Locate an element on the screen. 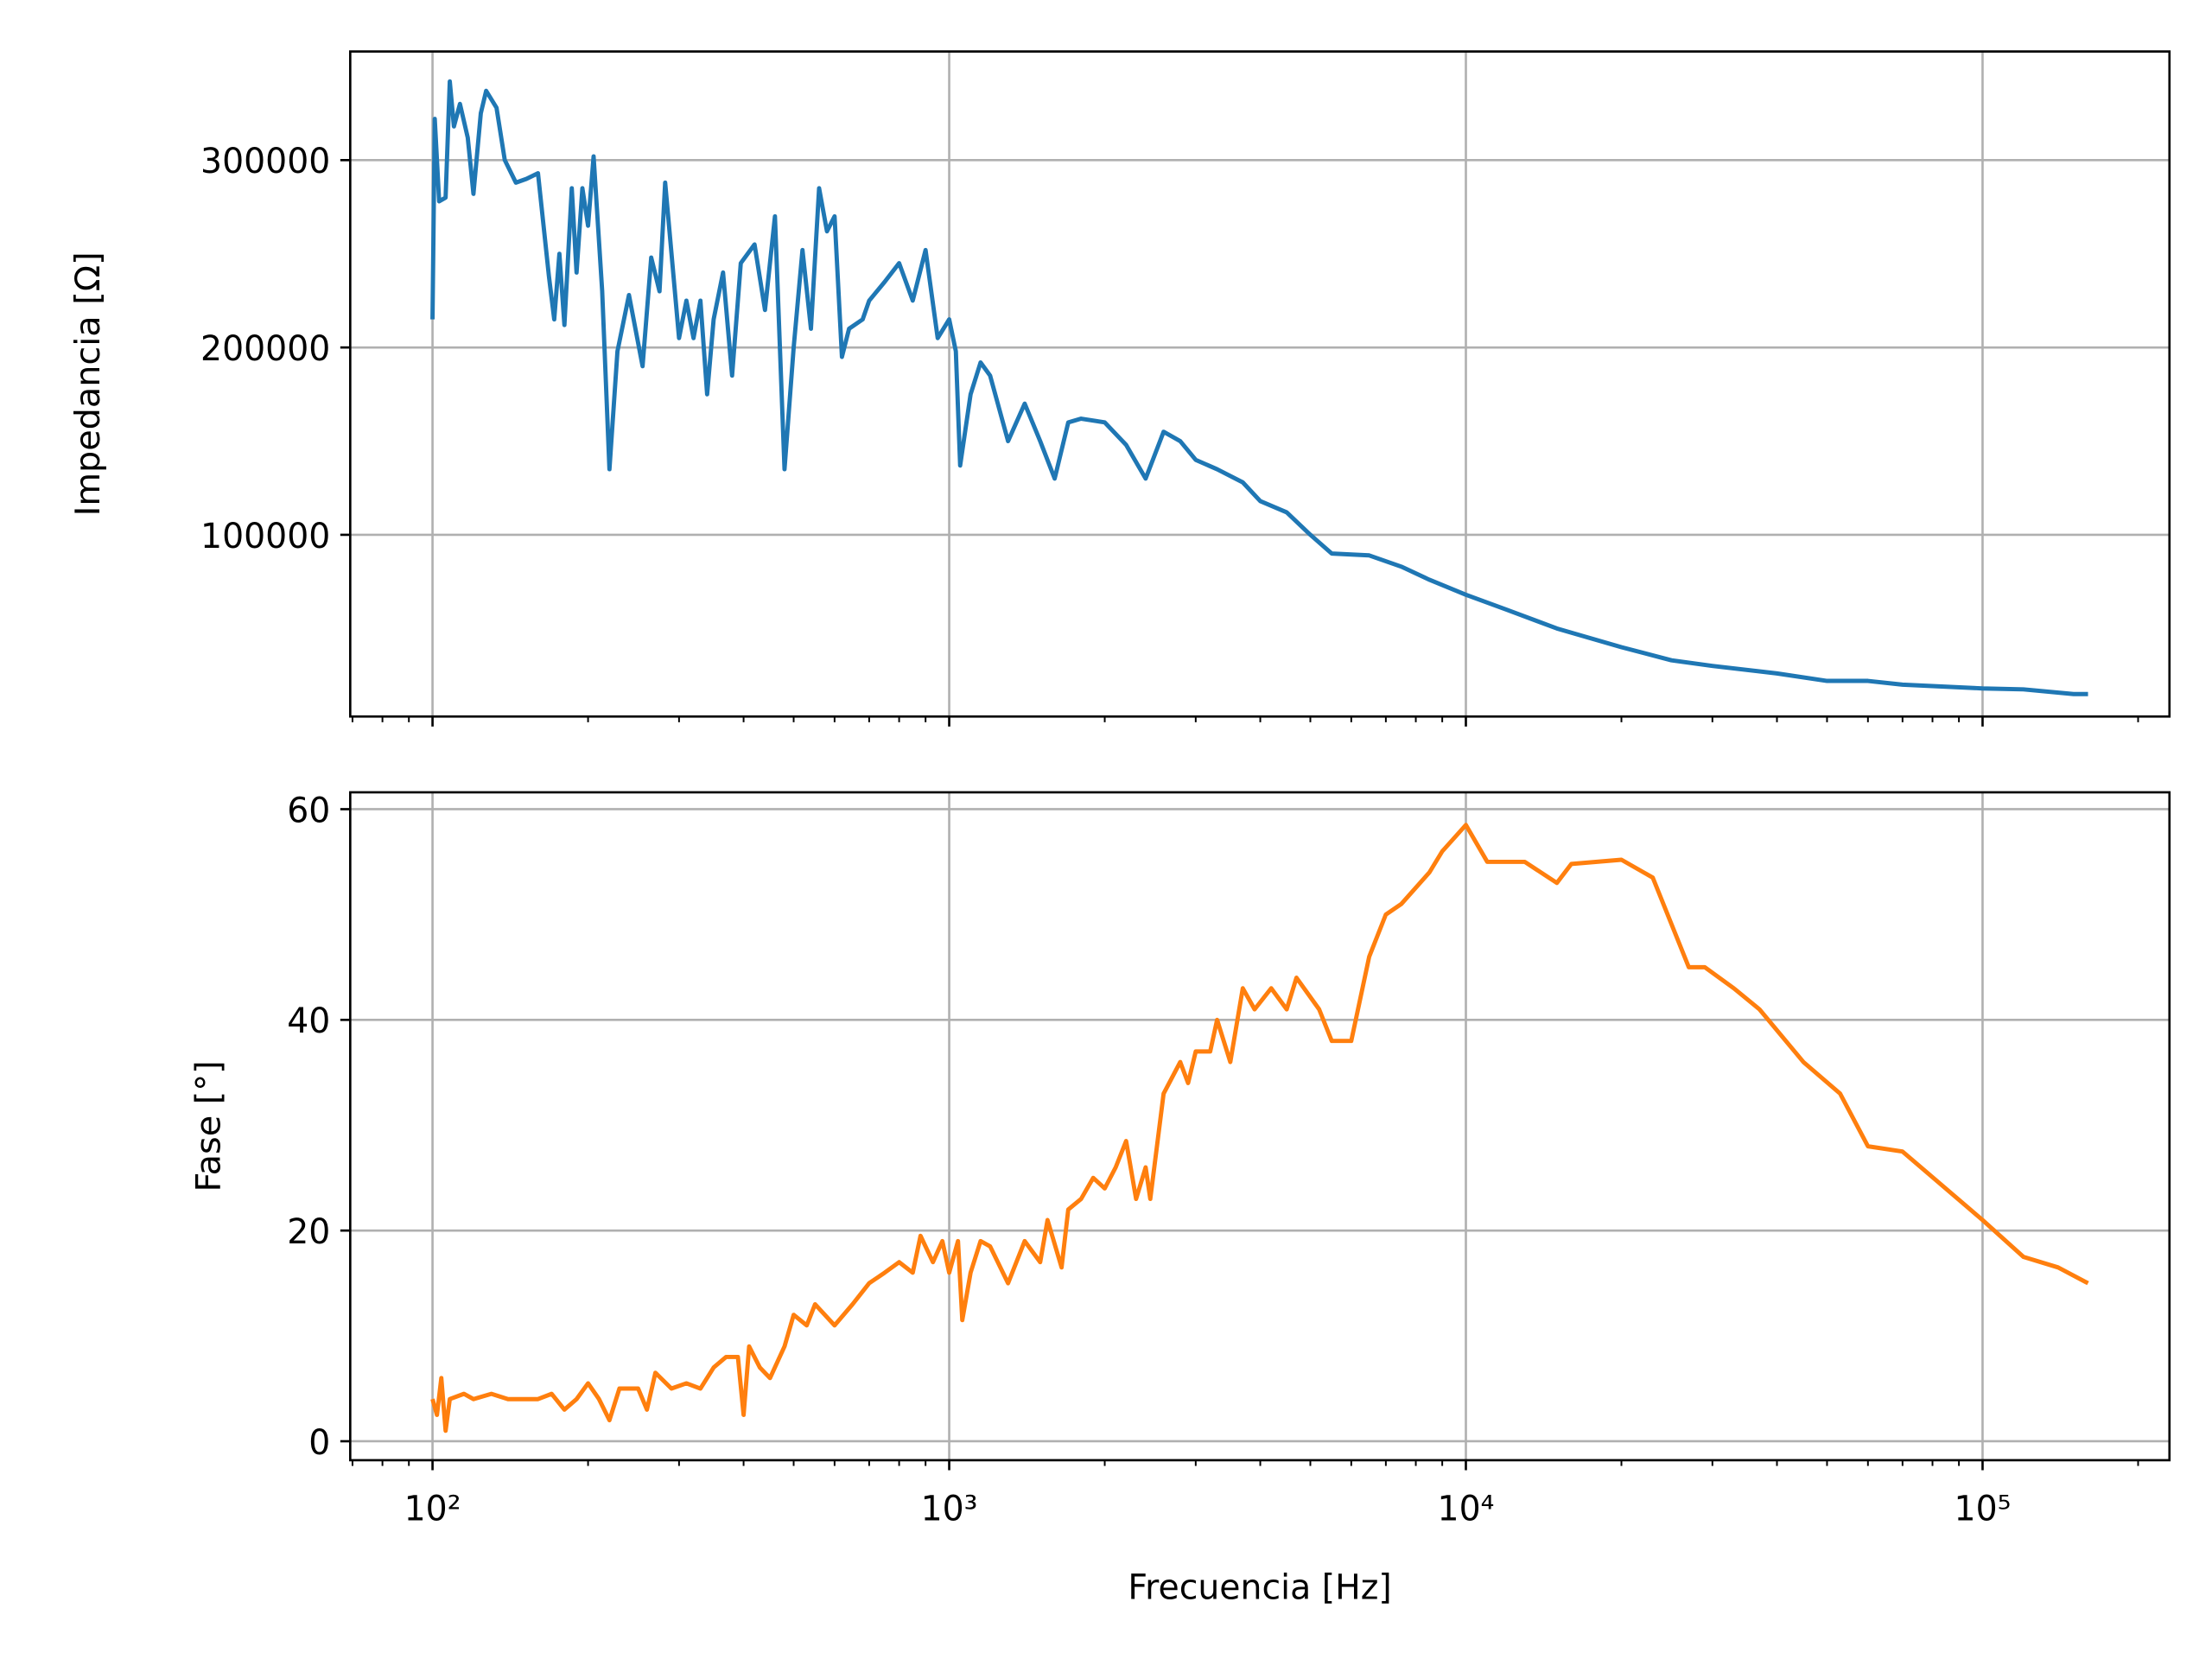 Image resolution: width=2212 pixels, height=1659 pixels. y-tick-label: 200000 is located at coordinates (265, 349).